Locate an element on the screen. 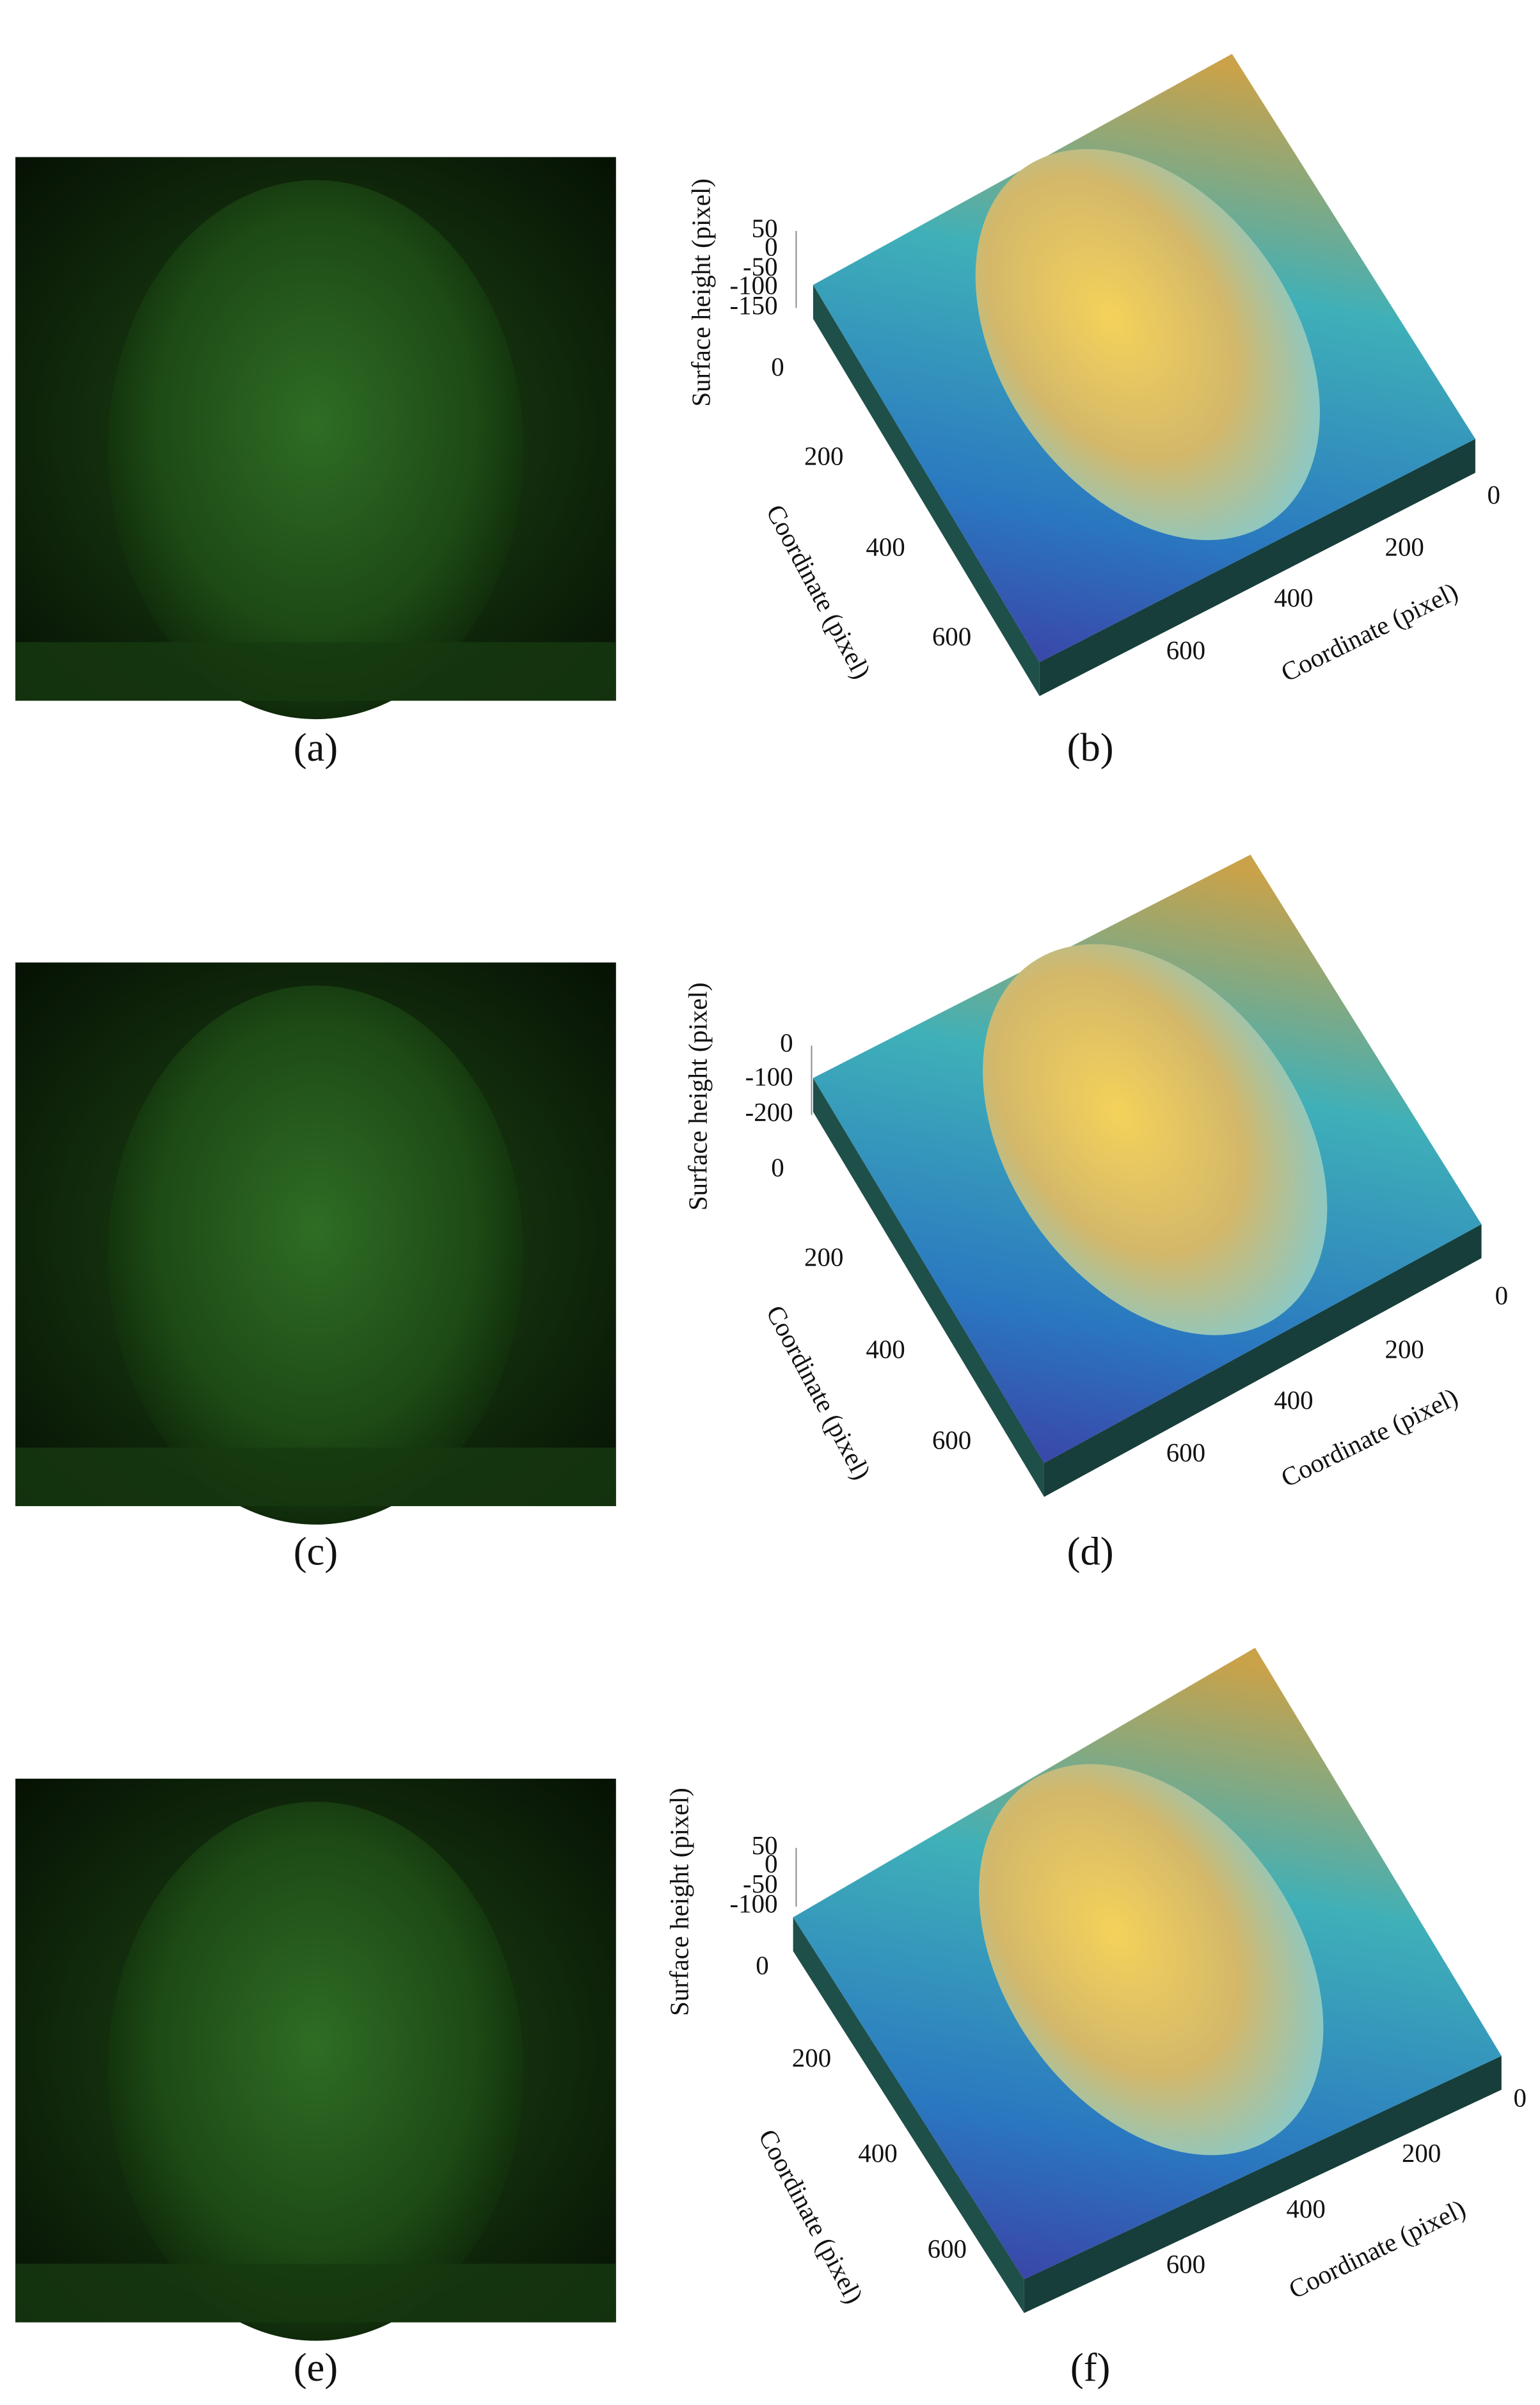 Image resolution: width=1540 pixels, height=2405 pixels. z-tick-label: -150 is located at coordinates (754, 305).